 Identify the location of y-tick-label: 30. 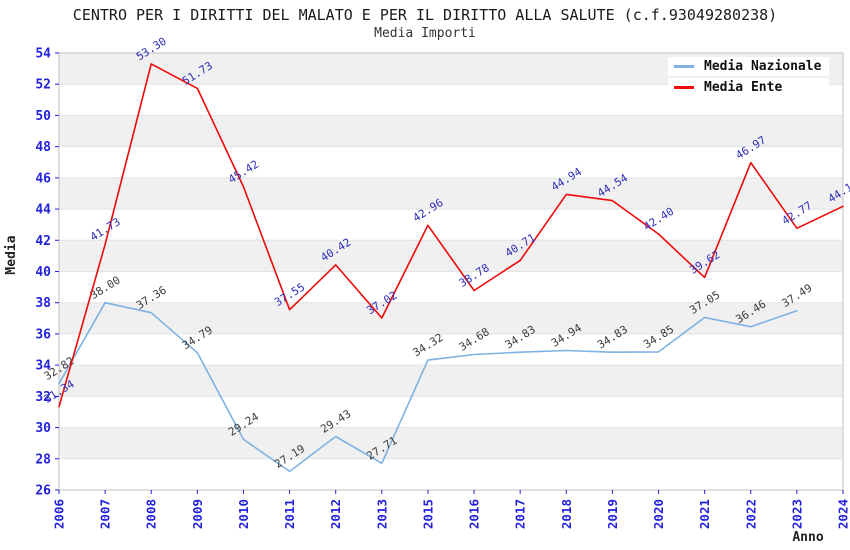
(43, 428).